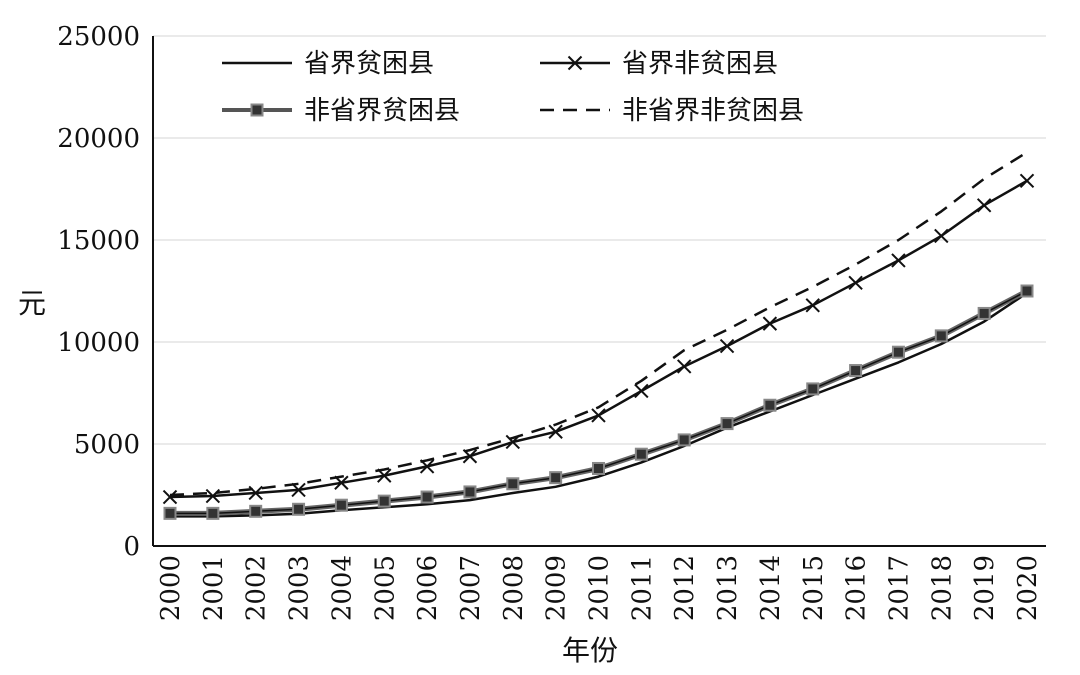 This screenshot has height=675, width=1080. Describe the element at coordinates (700, 64) in the screenshot. I see `legend-label: 省界非贫困县` at that location.